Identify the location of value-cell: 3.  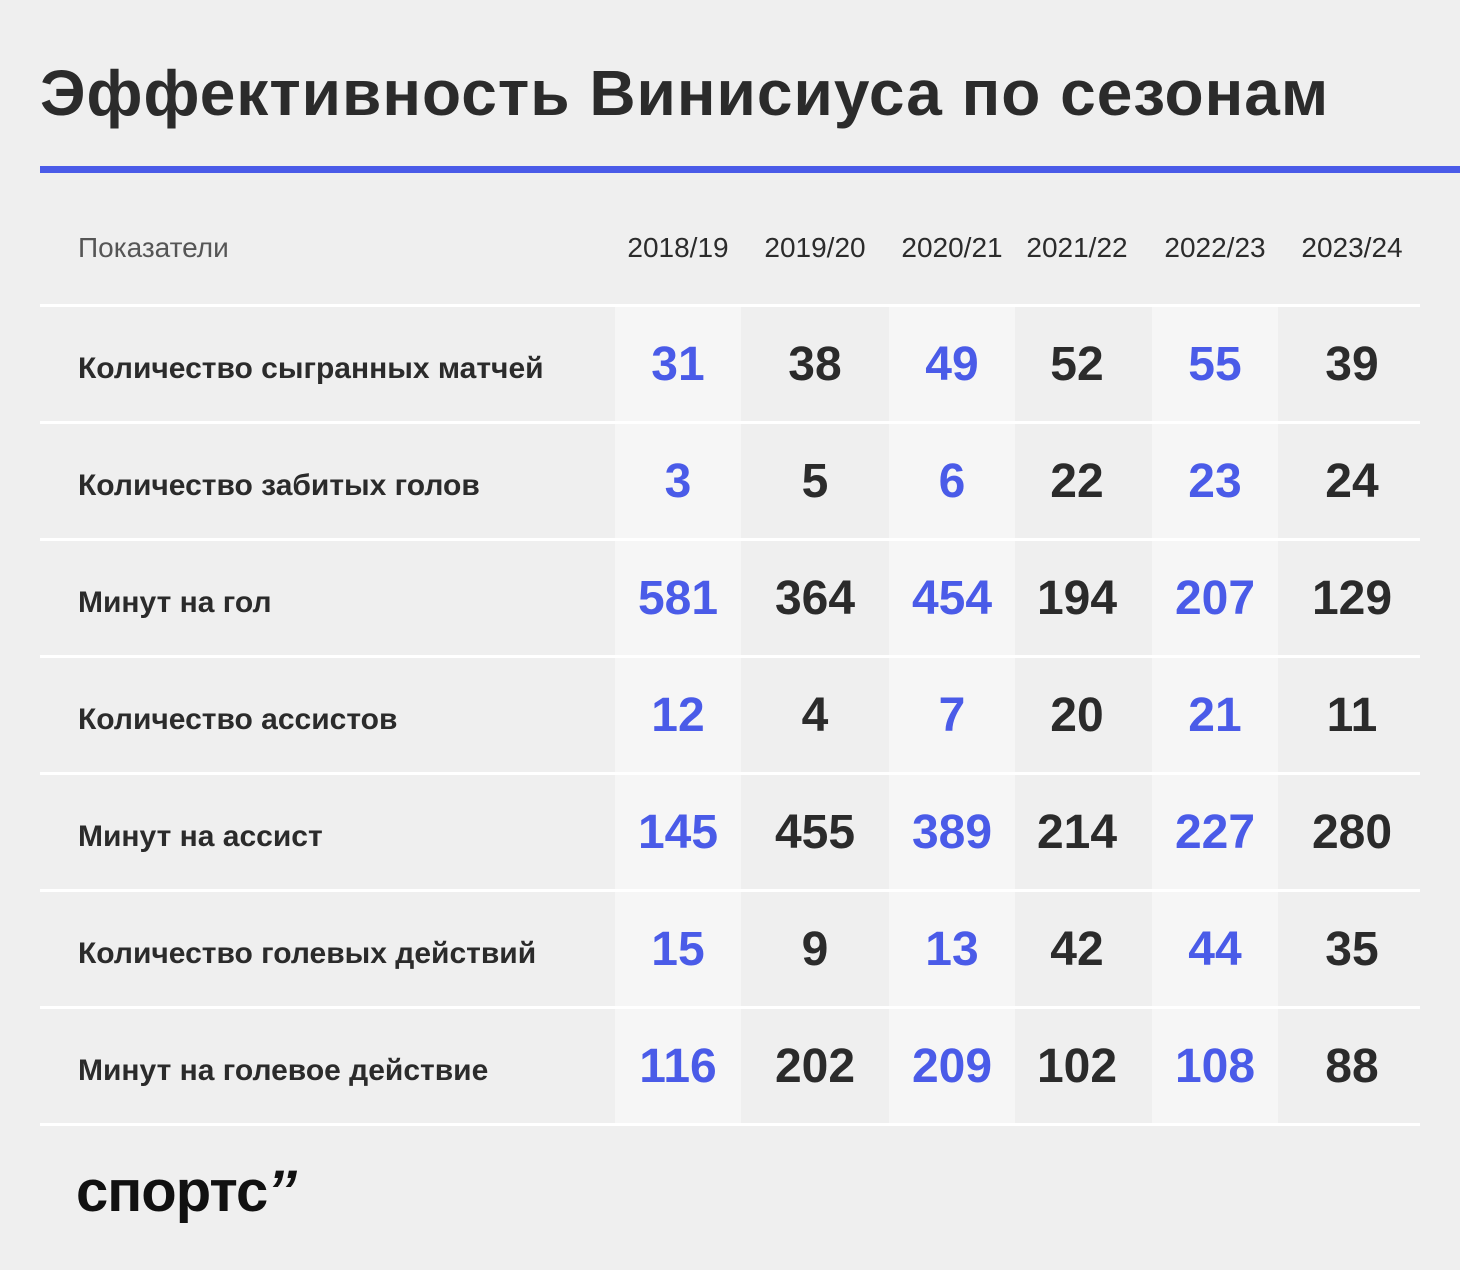
(678, 481).